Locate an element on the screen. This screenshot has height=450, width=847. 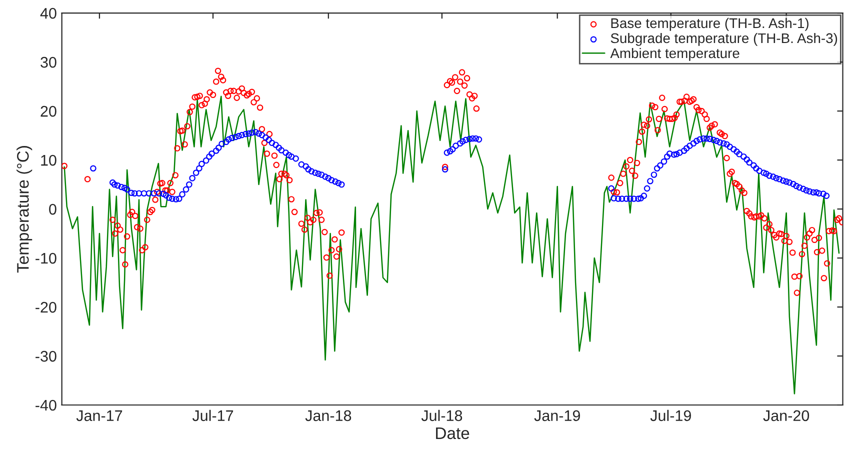
y-tick-label: 10 is located at coordinates (48, 160).